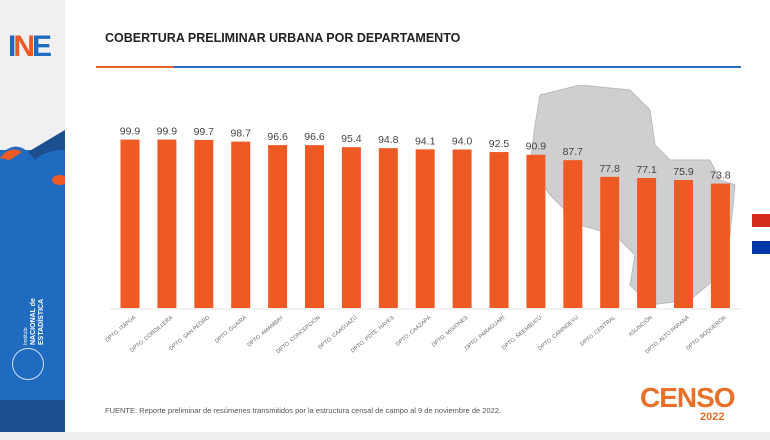  I want to click on category-label: DPTO. ÑEEMBUCÚ, so click(522, 332).